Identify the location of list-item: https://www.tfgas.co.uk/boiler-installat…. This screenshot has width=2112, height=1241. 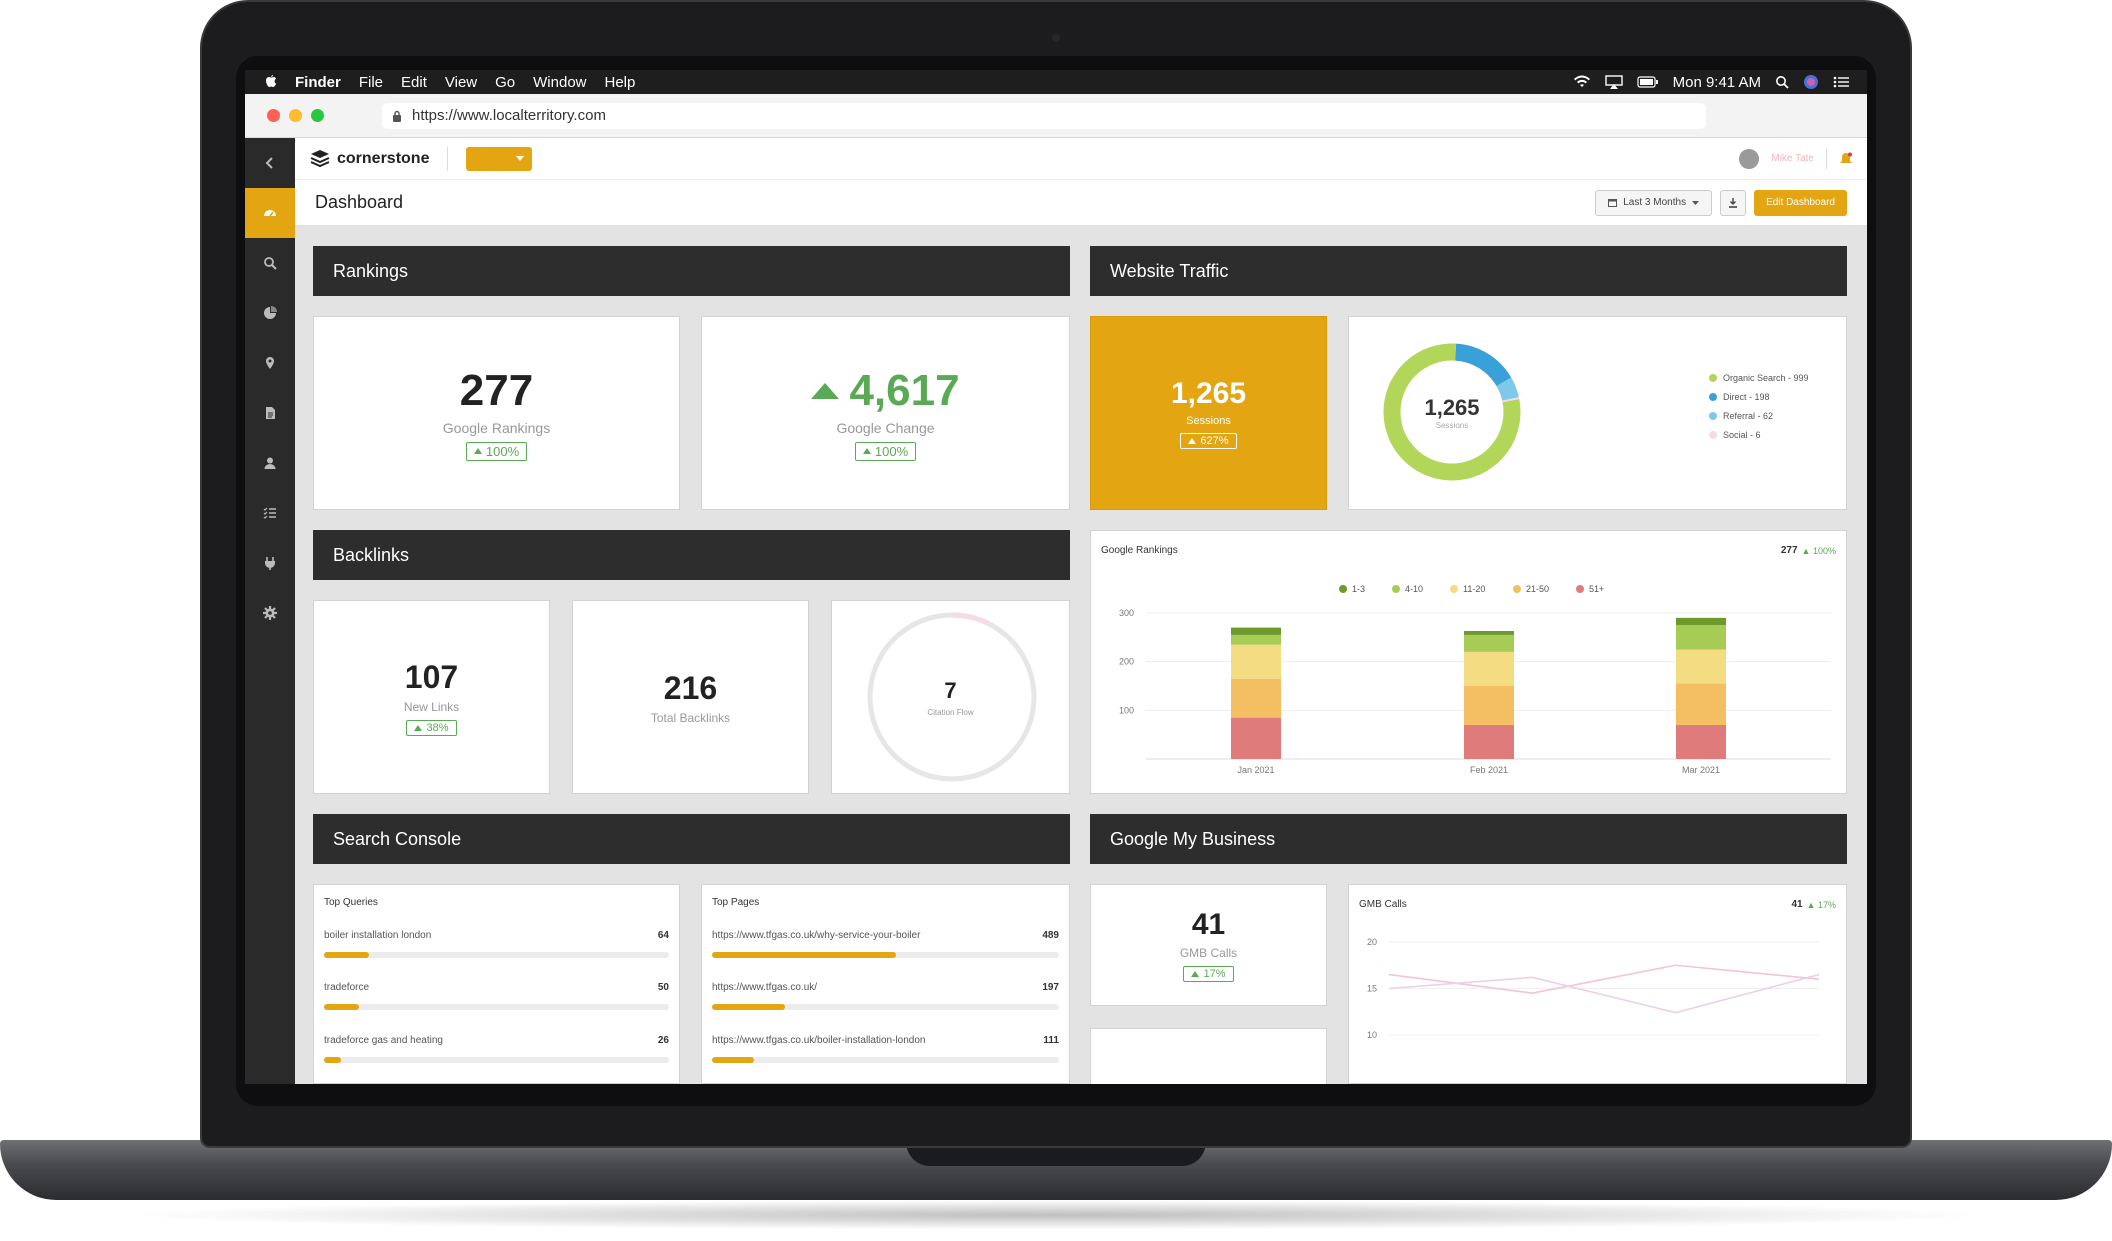
(885, 1049).